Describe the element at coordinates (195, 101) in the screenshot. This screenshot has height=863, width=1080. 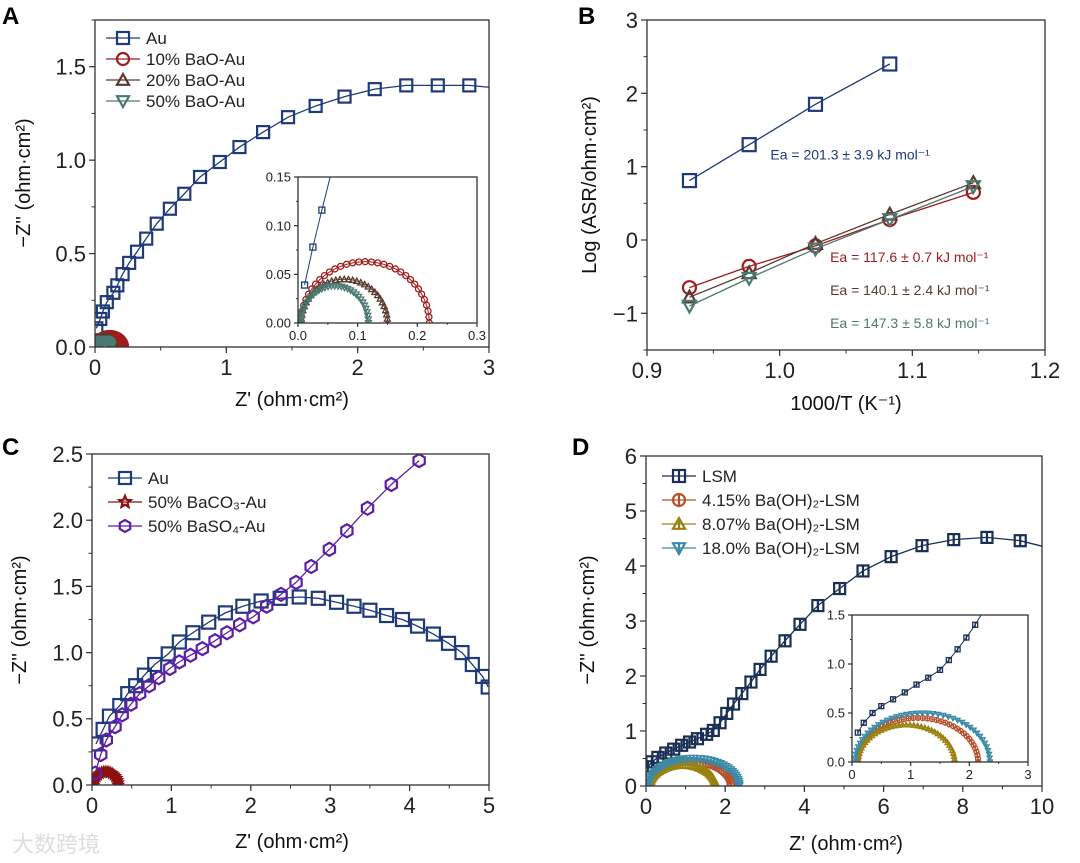
I see `legend-label: 50% BaO-Au` at that location.